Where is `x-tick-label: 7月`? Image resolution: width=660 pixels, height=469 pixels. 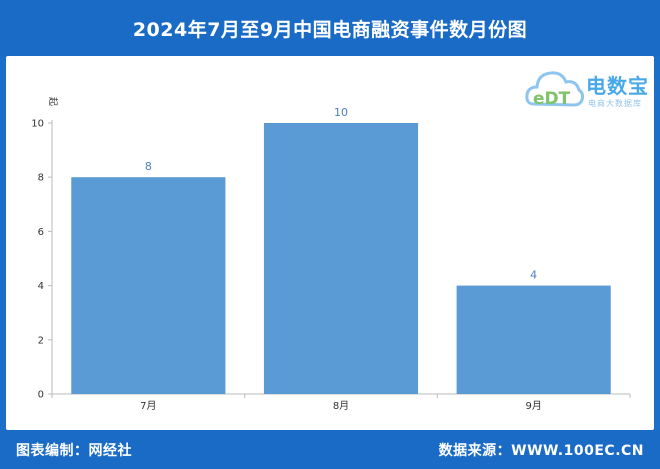
x-tick-label: 7月 is located at coordinates (148, 406).